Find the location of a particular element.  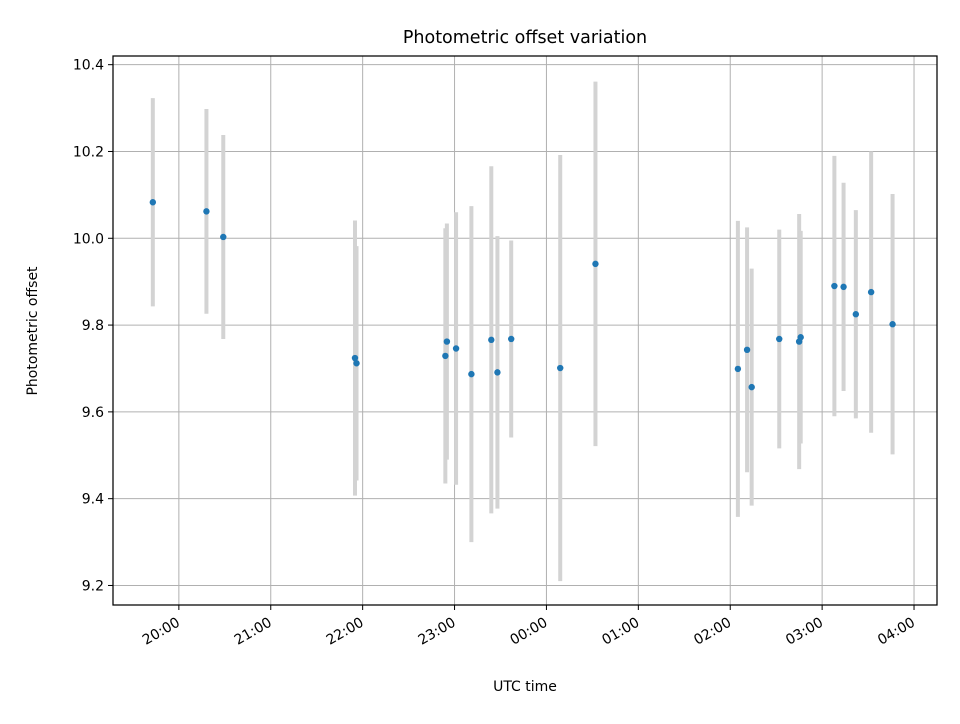

y-axis-ticks: 9.2 9.4 9.6 9.8 10.0 10.2 10.4 is located at coordinates (93, 326).